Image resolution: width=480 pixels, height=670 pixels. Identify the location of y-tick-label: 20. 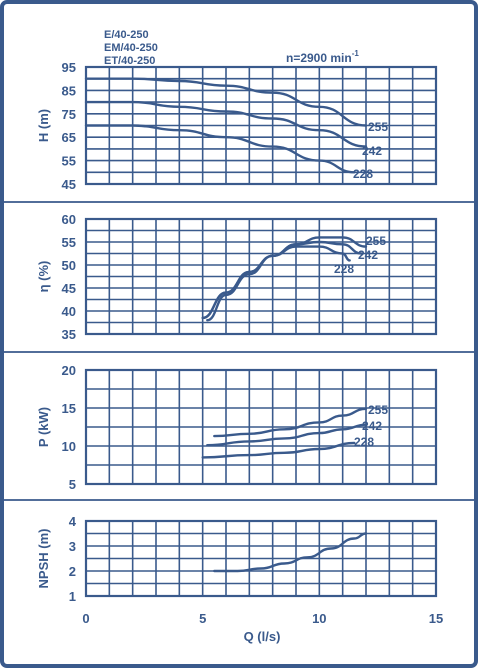
(69, 370).